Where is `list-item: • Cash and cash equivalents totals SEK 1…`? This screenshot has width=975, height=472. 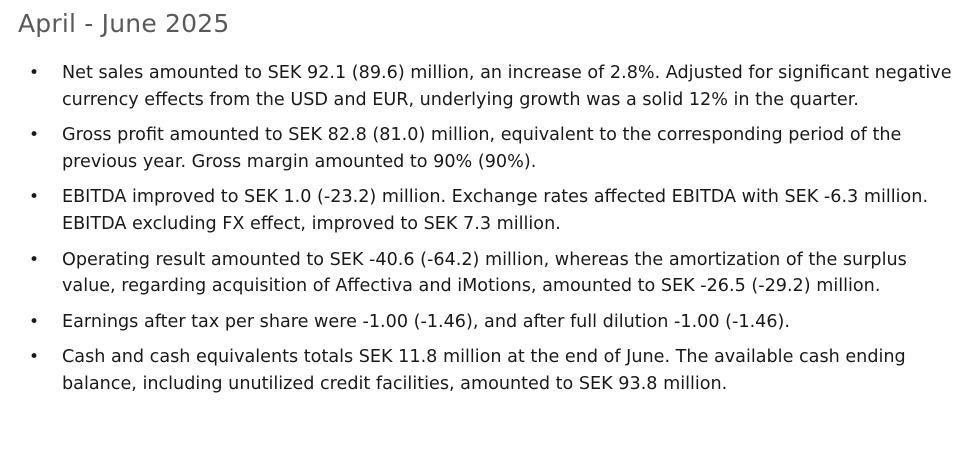
list-item: • Cash and cash equivalents totals SEK 1… is located at coordinates (487, 370).